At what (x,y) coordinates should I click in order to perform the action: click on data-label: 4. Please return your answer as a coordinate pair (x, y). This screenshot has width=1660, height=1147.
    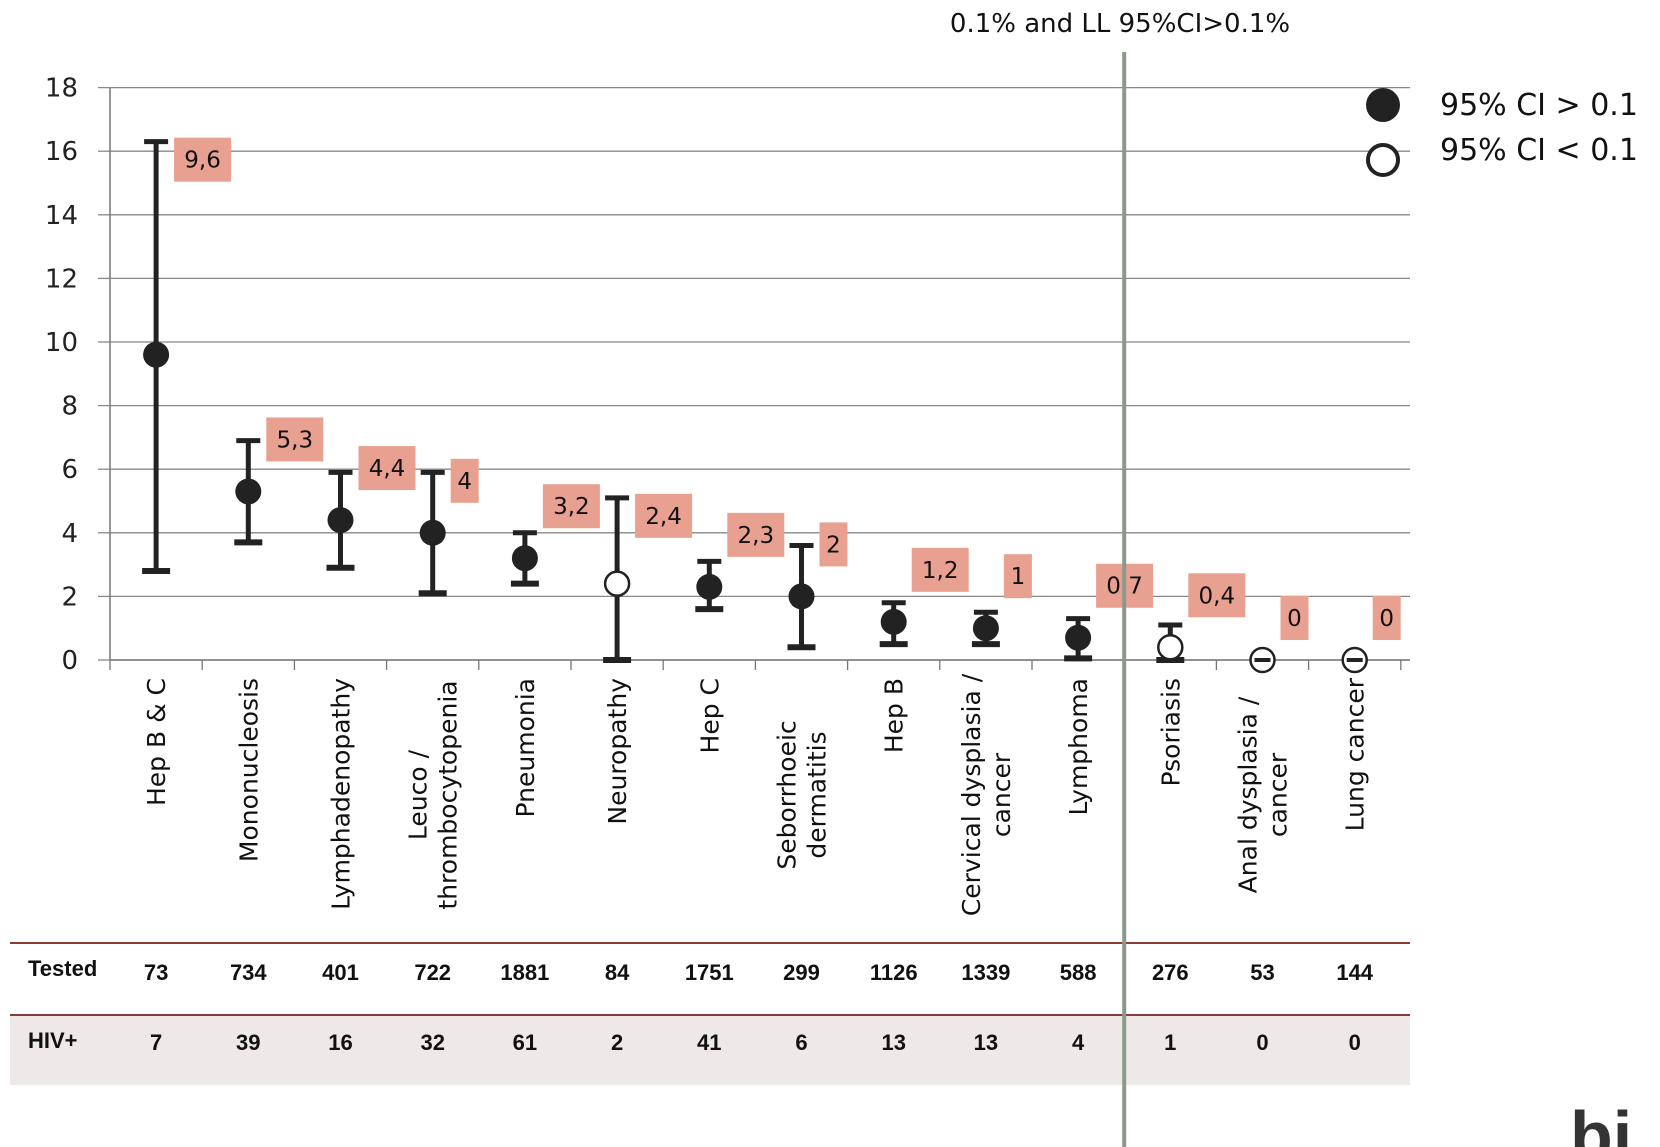
    Looking at the image, I should click on (464, 482).